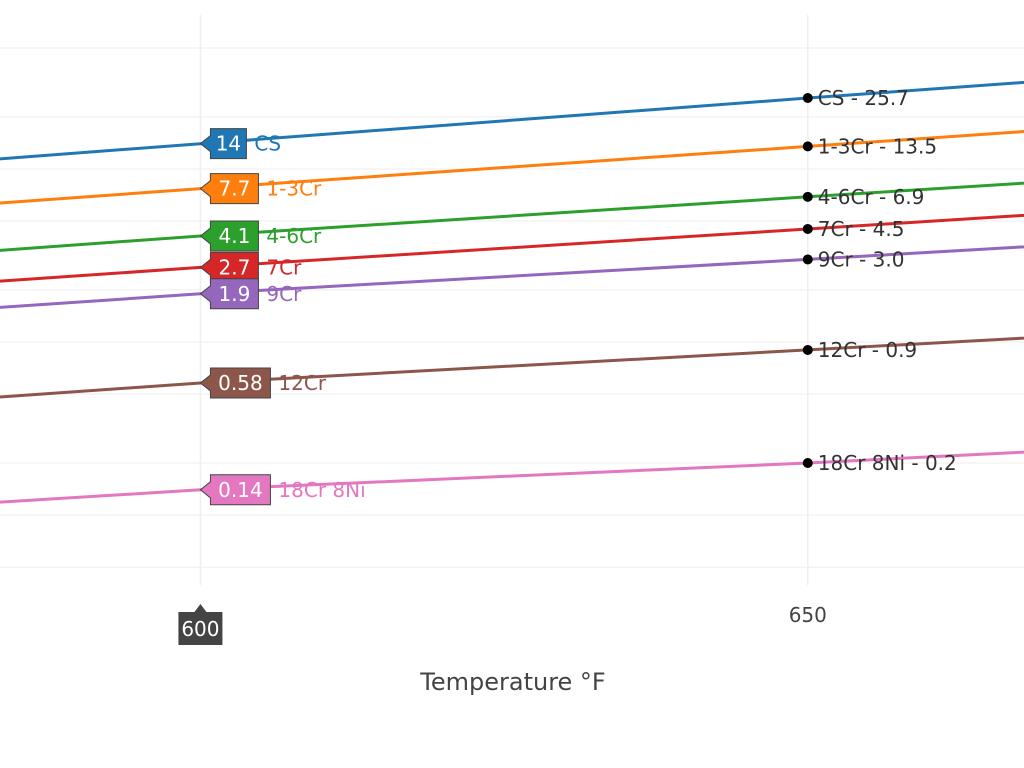 The width and height of the screenshot is (1024, 768). Describe the element at coordinates (200, 629) in the screenshot. I see `x-hover-value: 600` at that location.